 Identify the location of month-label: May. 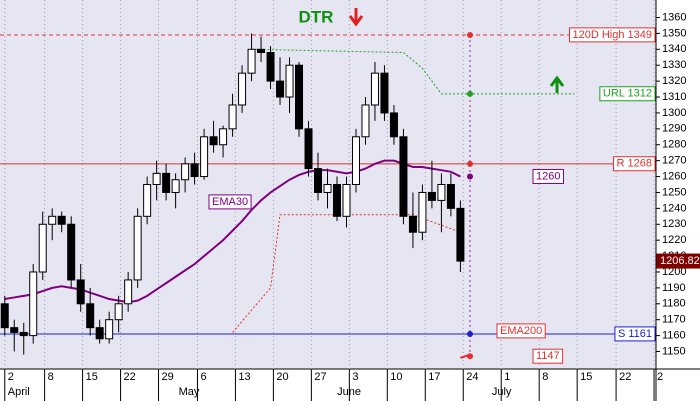
(189, 392).